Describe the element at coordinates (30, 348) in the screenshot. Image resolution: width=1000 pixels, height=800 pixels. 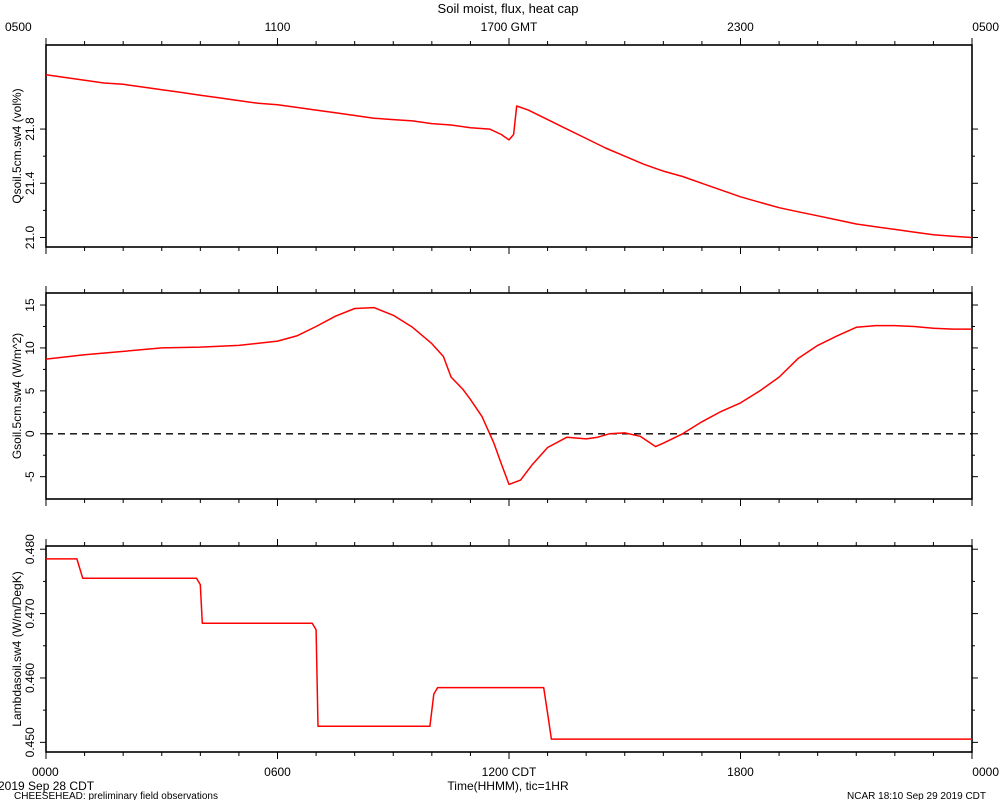
I see `y-tick-label: 10` at that location.